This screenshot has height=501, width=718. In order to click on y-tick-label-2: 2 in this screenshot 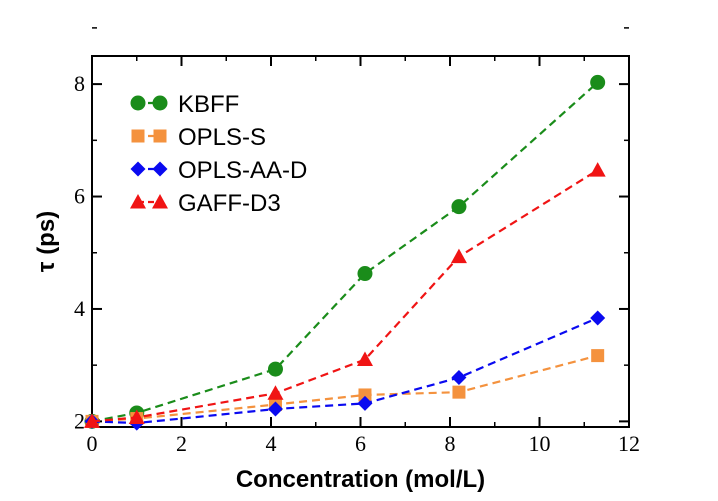, I will do `click(79, 420)`.